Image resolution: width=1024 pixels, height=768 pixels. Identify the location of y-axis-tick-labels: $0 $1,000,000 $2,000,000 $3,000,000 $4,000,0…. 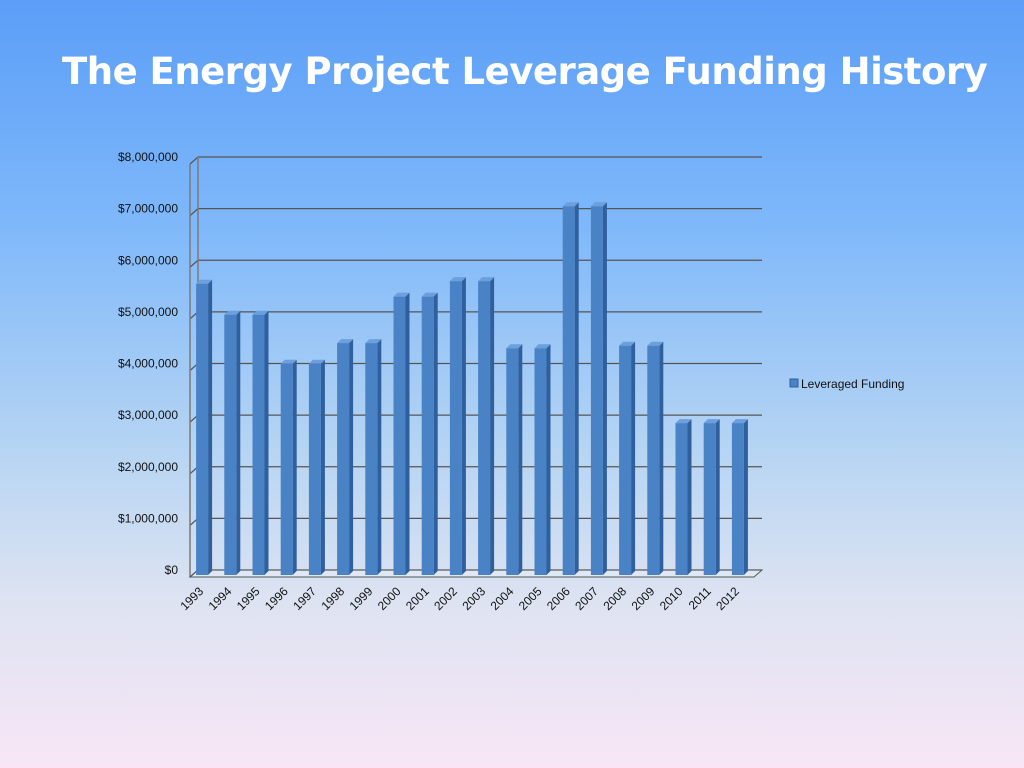
(148, 363).